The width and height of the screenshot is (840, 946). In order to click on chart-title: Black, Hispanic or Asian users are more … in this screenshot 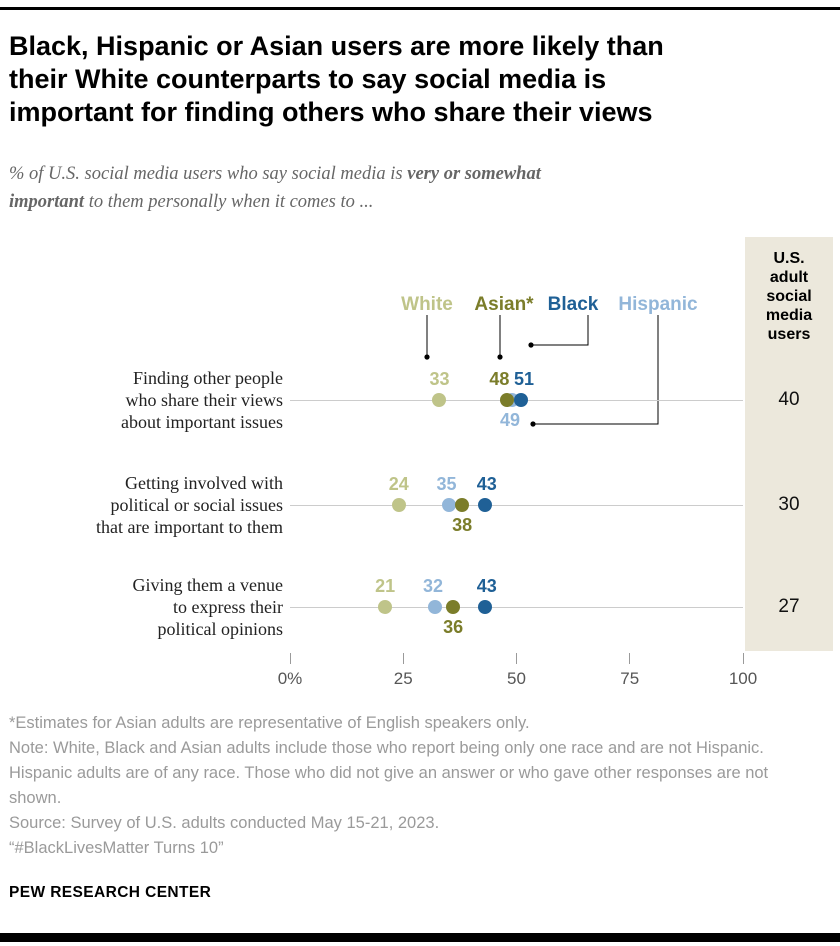, I will do `click(419, 79)`.